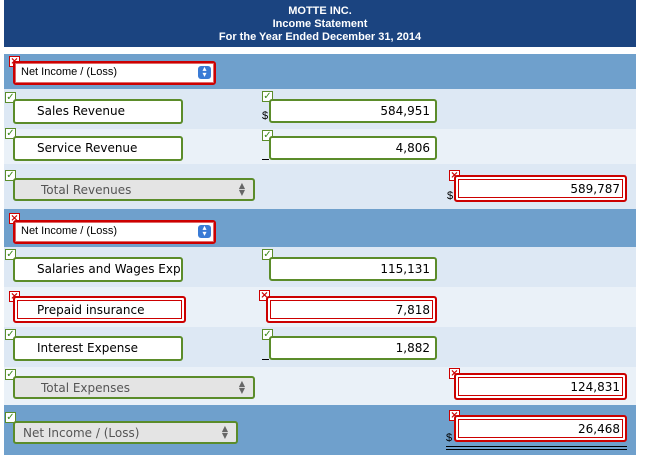 The width and height of the screenshot is (649, 458). I want to click on interest-expense-field: Interest Expense, so click(98, 348).